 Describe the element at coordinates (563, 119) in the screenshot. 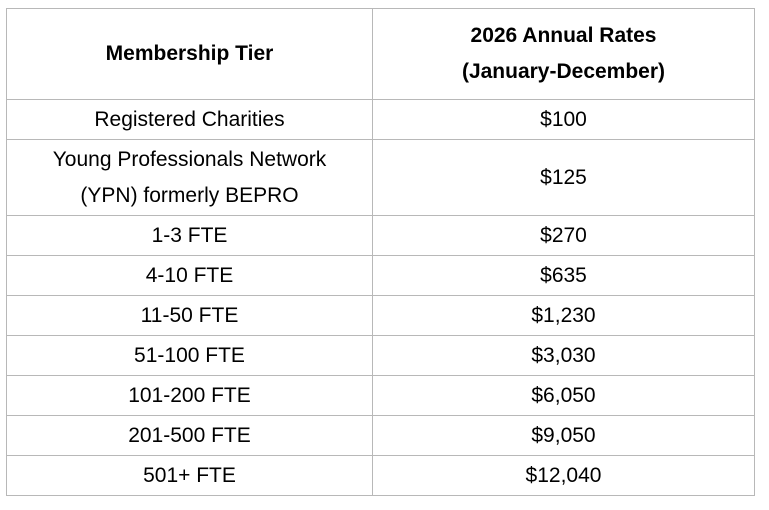

I see `rate-cell: $100` at that location.